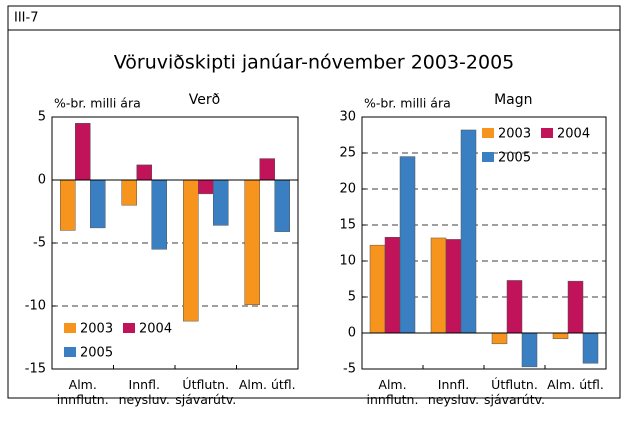  What do you see at coordinates (347, 261) in the screenshot?
I see `y-tick-label: 10` at bounding box center [347, 261].